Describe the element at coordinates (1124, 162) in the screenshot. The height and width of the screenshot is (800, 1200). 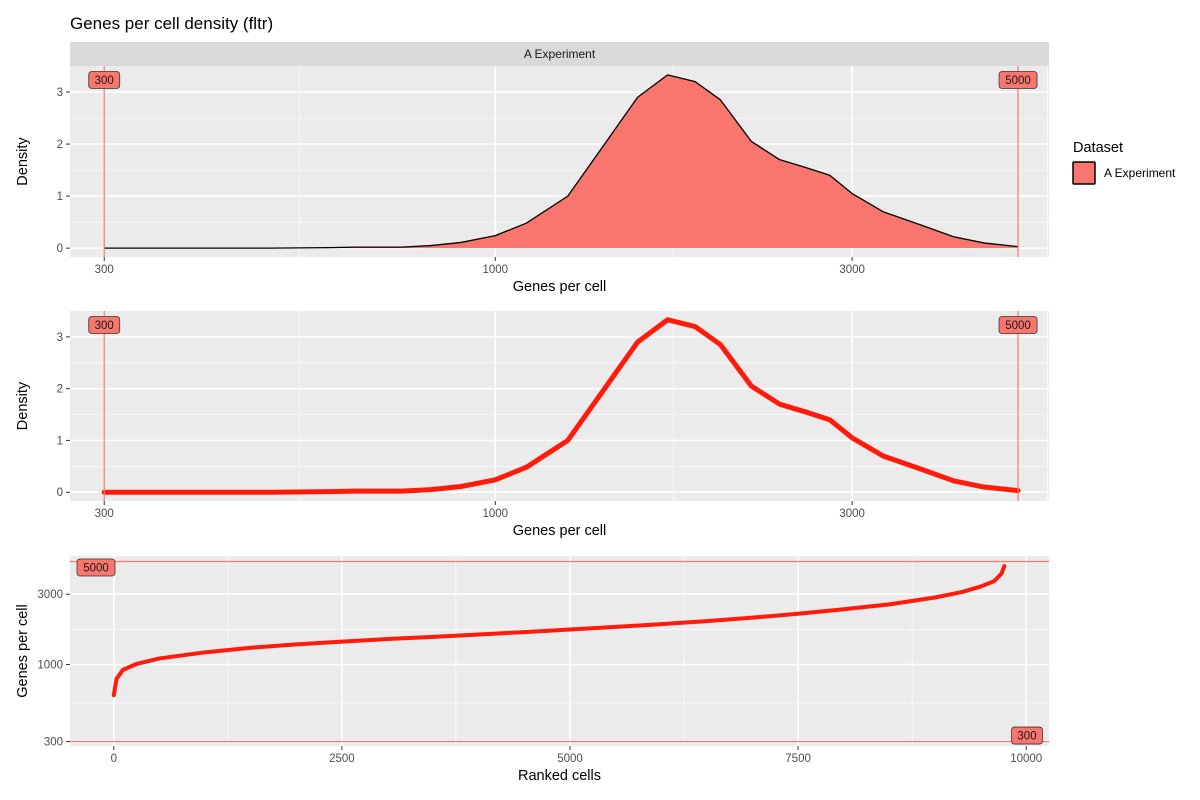
I see `legend: Dataset A Experiment` at that location.